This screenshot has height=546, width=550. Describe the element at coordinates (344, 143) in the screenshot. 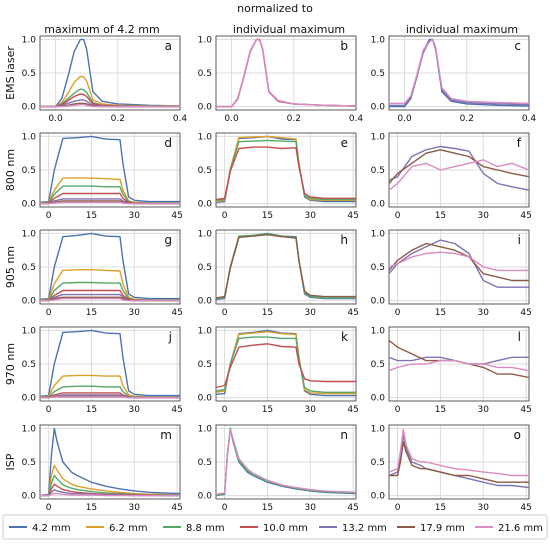

I see `panel-letter: e` at that location.